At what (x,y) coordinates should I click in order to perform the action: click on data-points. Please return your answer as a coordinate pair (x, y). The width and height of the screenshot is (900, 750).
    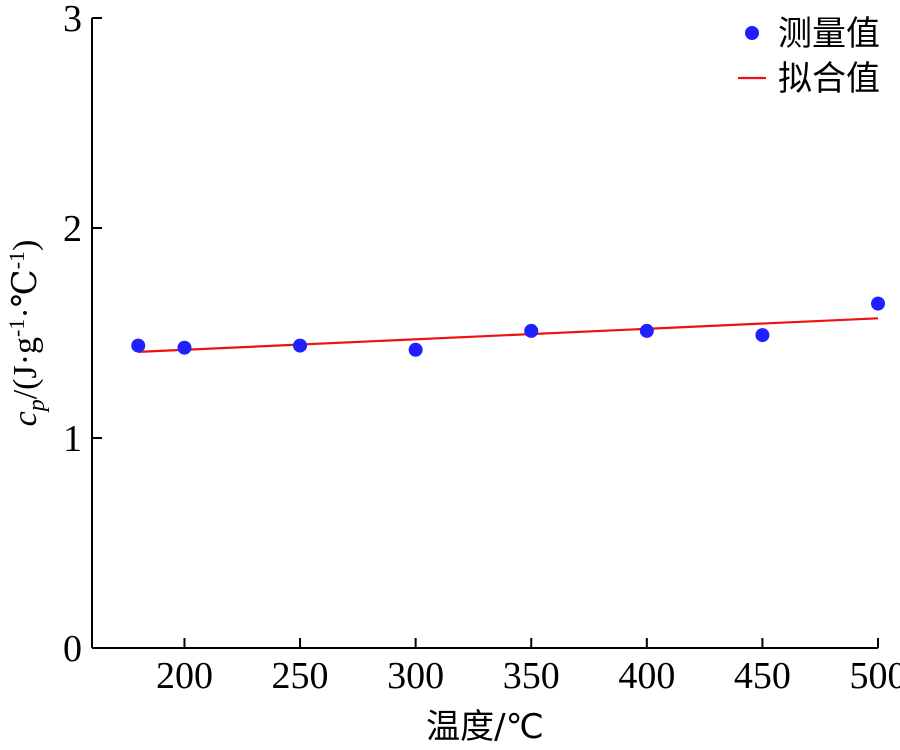
    Looking at the image, I should click on (508, 326).